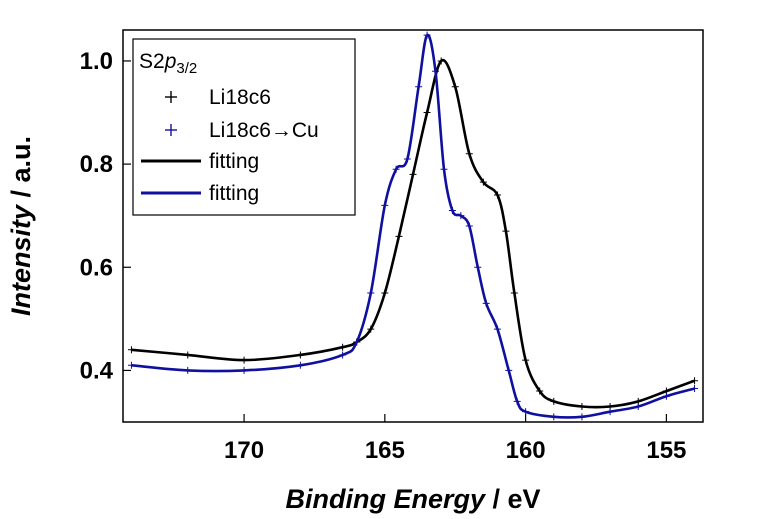 This screenshot has height=519, width=774. I want to click on legend-label-li18c6: Li18c6, so click(240, 97).